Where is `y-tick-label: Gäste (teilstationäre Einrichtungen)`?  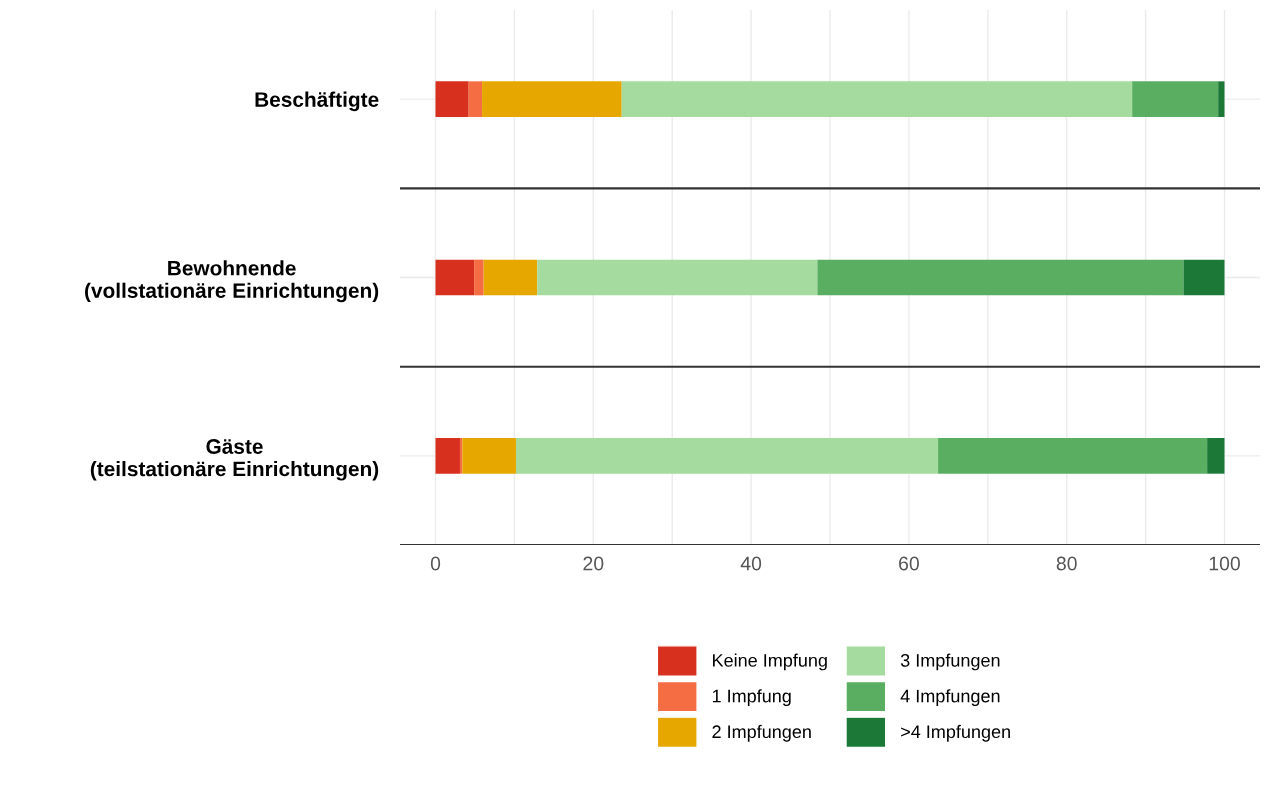 y-tick-label: Gäste (teilstationäre Einrichtungen) is located at coordinates (234, 460).